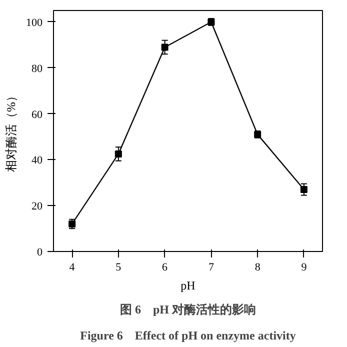 The height and width of the screenshot is (347, 347). What do you see at coordinates (40, 252) in the screenshot?
I see `y-tick-label: 0` at bounding box center [40, 252].